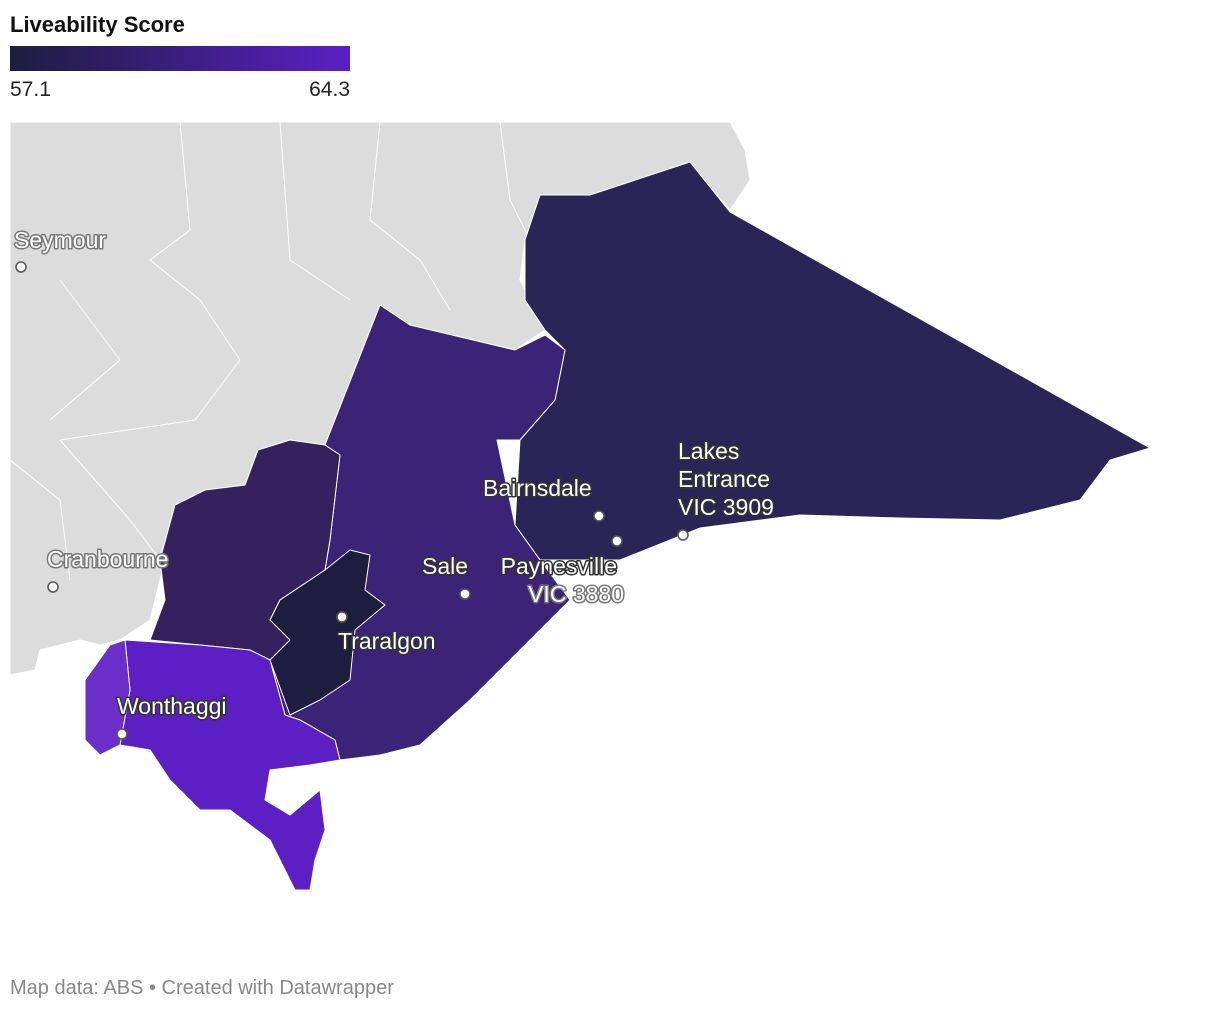 This screenshot has height=1010, width=1220. I want to click on label-line: Traralgon, so click(387, 641).